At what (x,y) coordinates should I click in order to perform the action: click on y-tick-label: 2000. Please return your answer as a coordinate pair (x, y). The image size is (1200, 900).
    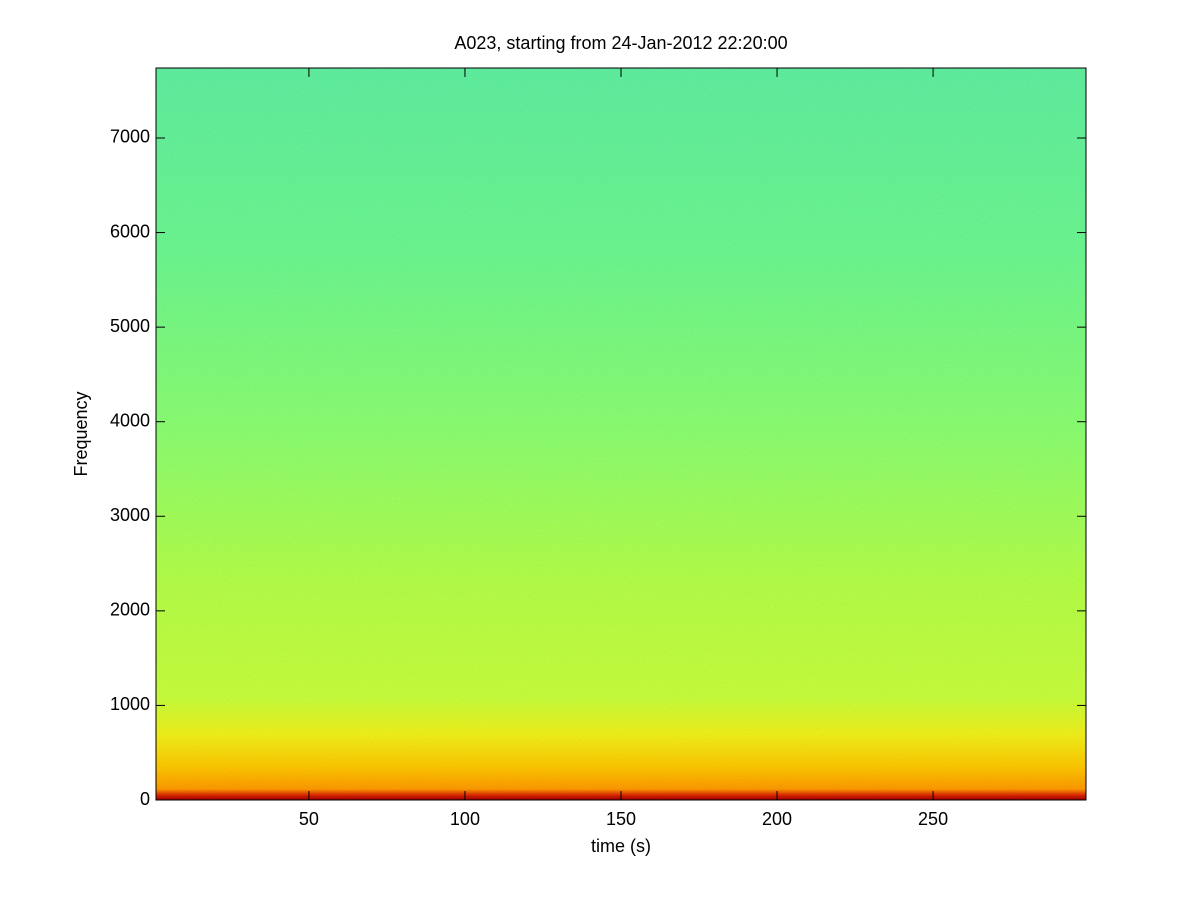
    Looking at the image, I should click on (130, 610).